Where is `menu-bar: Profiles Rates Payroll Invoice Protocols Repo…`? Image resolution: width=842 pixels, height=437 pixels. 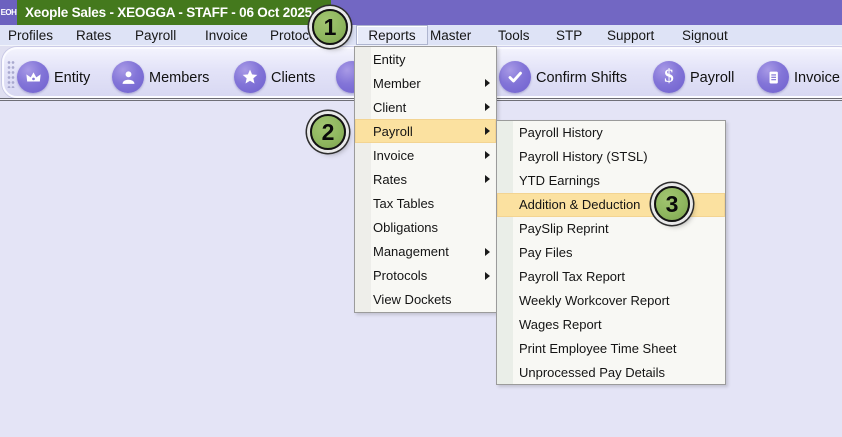
menu-bar: Profiles Rates Payroll Invoice Protocols Repo… is located at coordinates (421, 35).